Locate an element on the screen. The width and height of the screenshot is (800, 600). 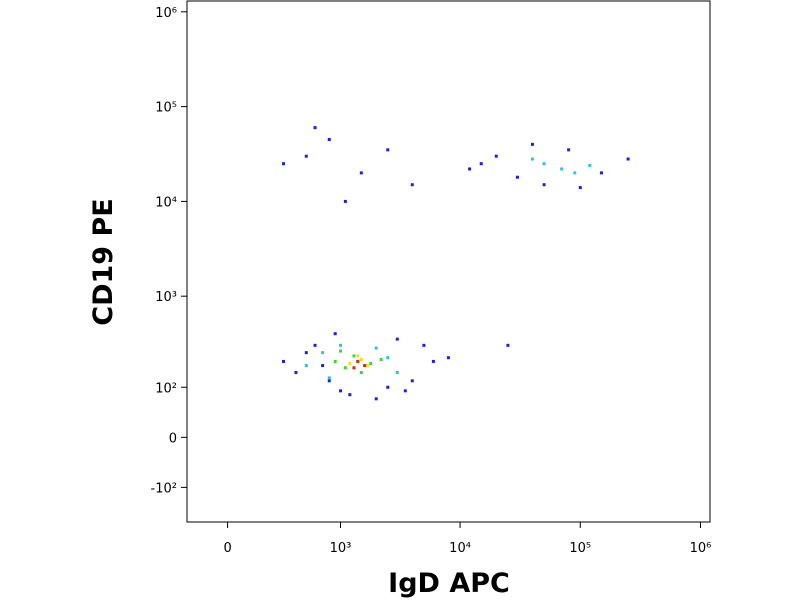
y-tick-label: 10⁶ is located at coordinates (166, 13).